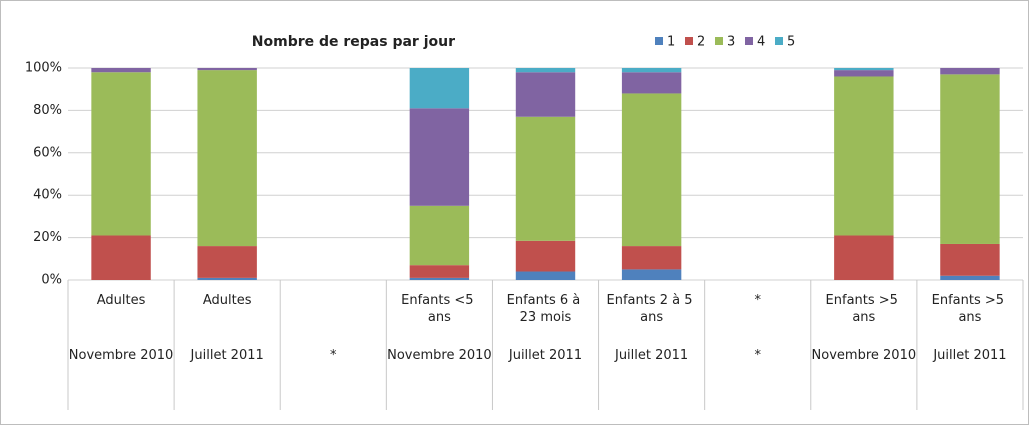  Describe the element at coordinates (47, 237) in the screenshot. I see `y-tick-label: 20%` at that location.